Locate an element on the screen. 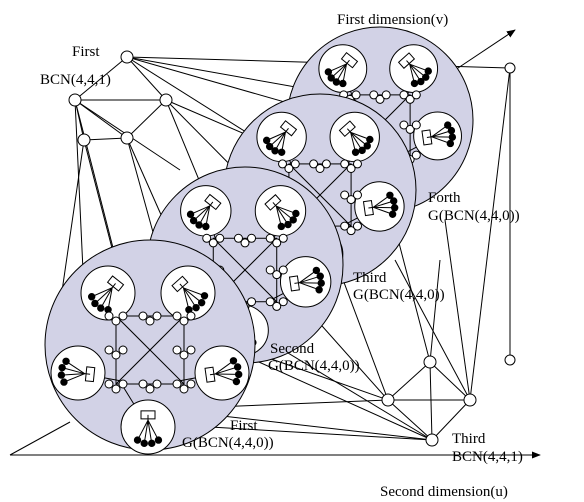 The width and height of the screenshot is (584, 502). top-bcn-label-line1: First is located at coordinates (86, 52).